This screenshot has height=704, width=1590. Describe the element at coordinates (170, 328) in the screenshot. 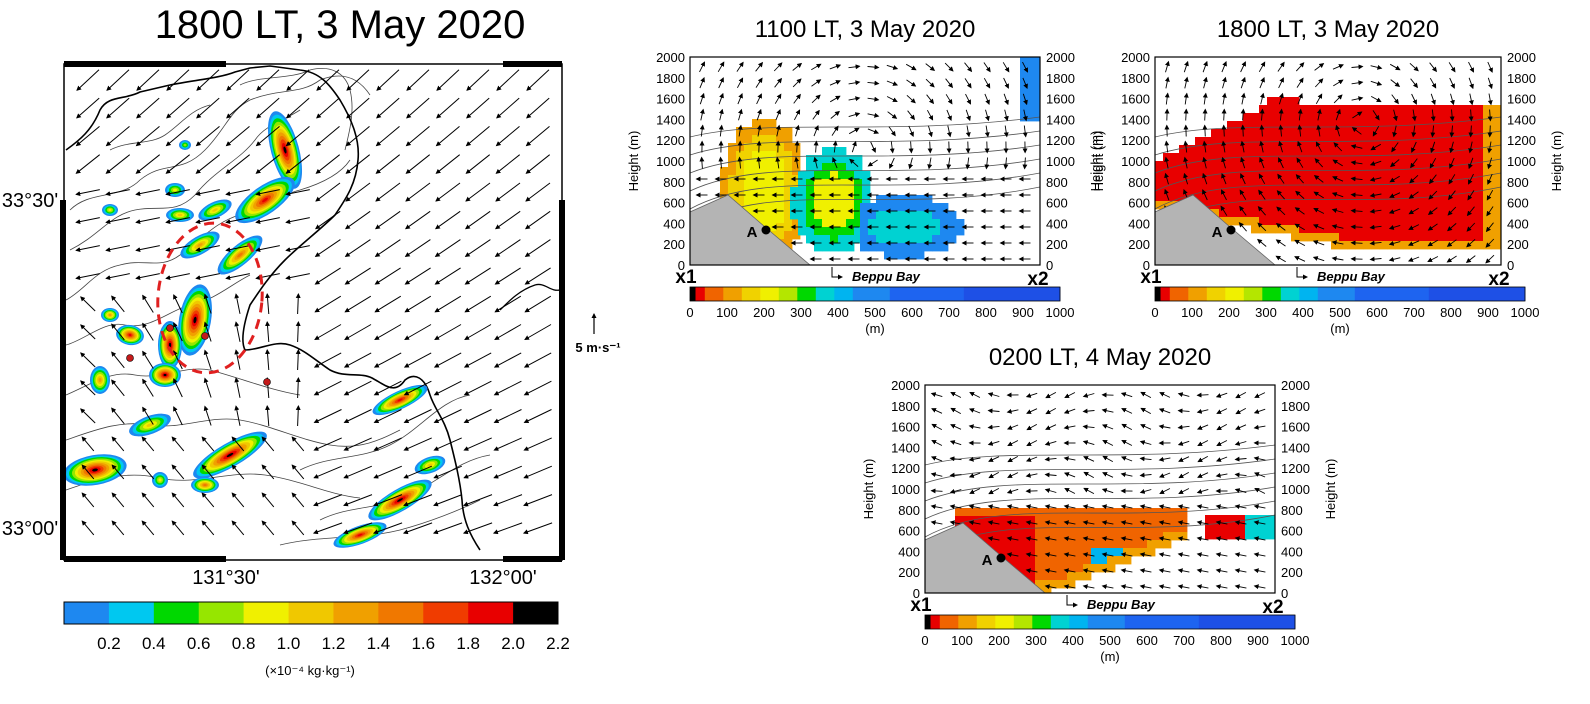

I see `site-marker` at that location.